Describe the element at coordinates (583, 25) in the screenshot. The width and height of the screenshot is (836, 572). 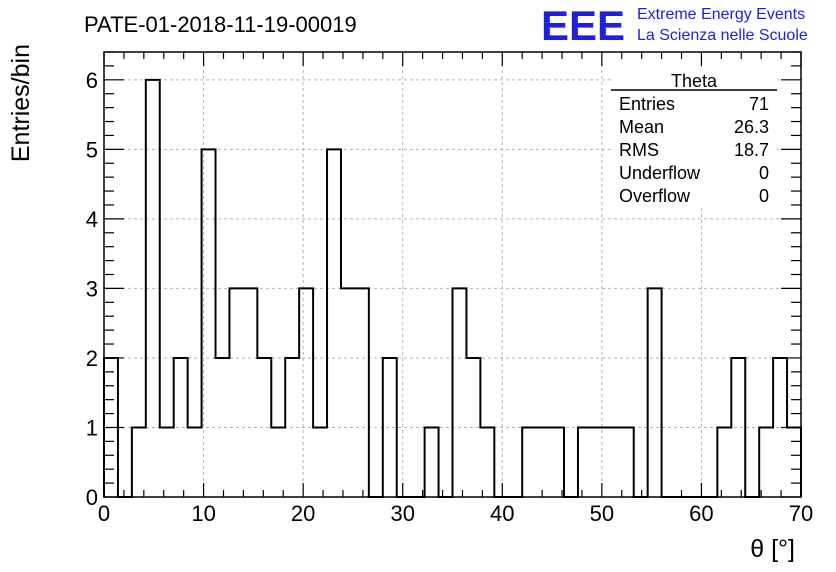
I see `logo-mark: EEE` at that location.